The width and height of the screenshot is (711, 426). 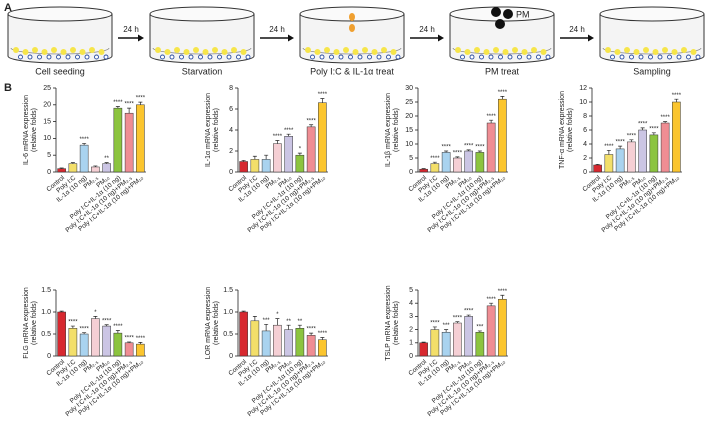 What do you see at coordinates (208, 323) in the screenshot?
I see `y-axis-label: LOR mRNA expression` at bounding box center [208, 323].